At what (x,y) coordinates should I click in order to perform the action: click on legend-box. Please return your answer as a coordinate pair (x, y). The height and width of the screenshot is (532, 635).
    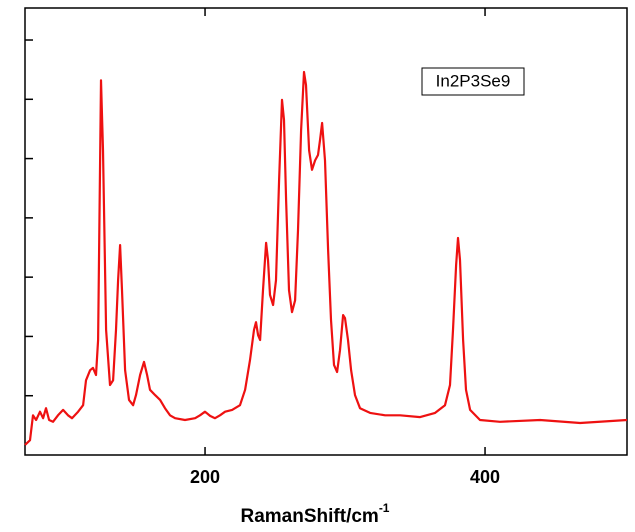
    Looking at the image, I should click on (473, 81).